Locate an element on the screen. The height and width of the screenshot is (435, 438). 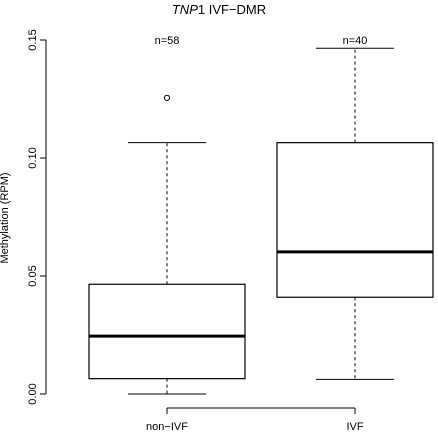
y-tick-label: 0.00 is located at coordinates (33, 393).